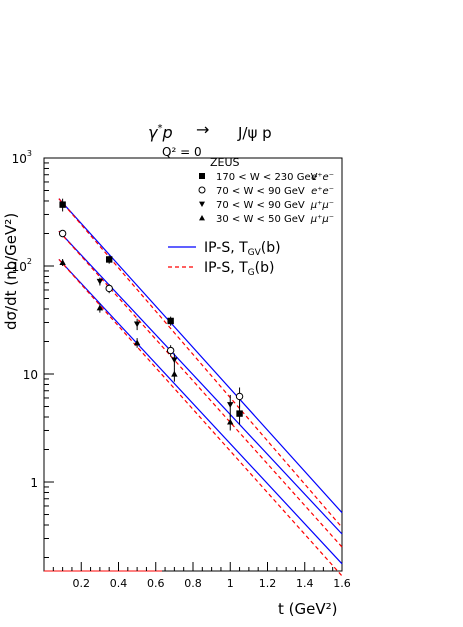 This screenshot has height=627, width=463. I want to click on x-tick-label: 0.6, so click(156, 583).